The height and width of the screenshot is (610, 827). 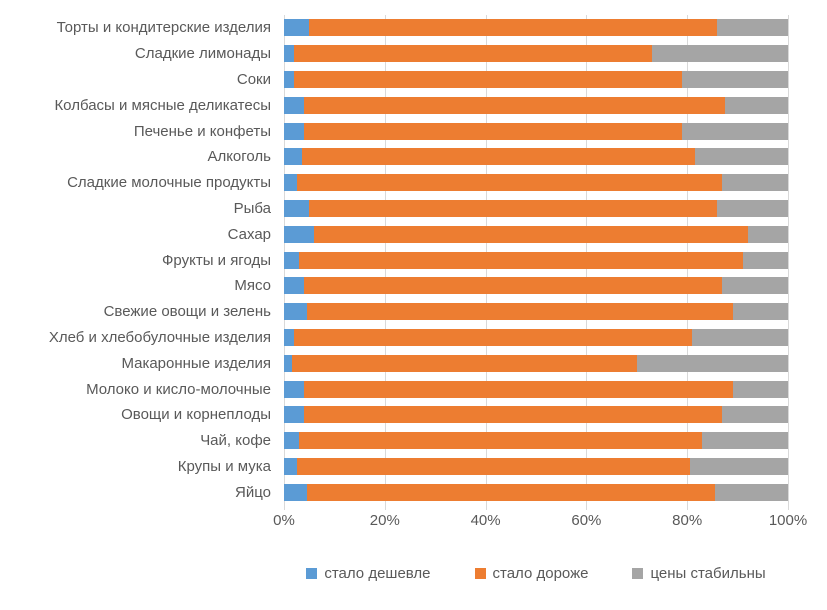 I want to click on legend-swatch-more-expensive, so click(x=480, y=573).